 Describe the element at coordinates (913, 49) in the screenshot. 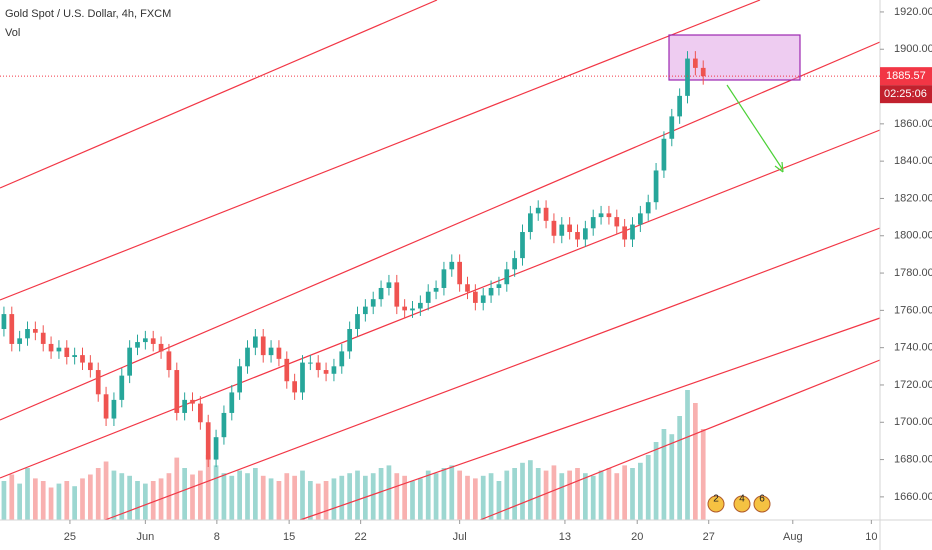

I see `y-tick-label: 1900.00` at that location.